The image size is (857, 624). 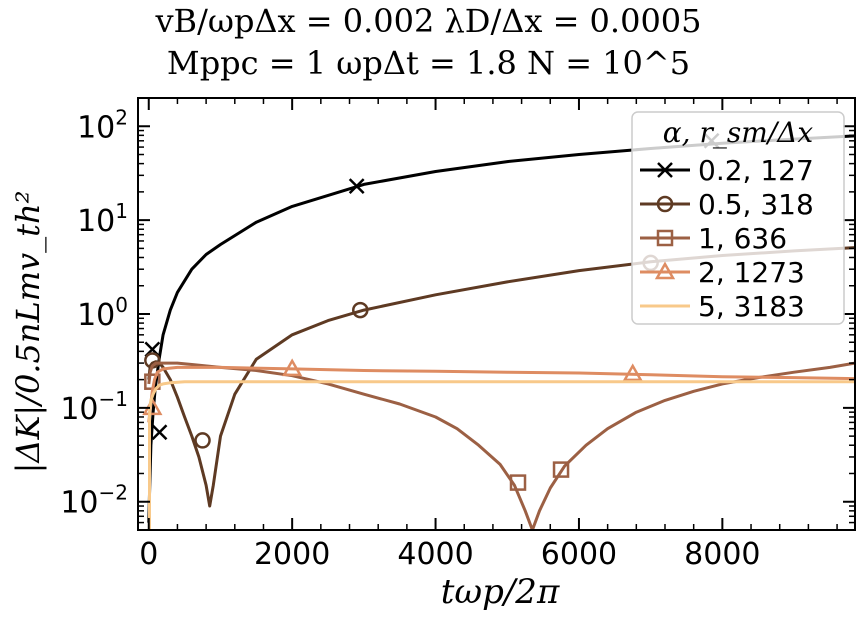 I want to click on x-tick-label: 2000, so click(x=292, y=554).